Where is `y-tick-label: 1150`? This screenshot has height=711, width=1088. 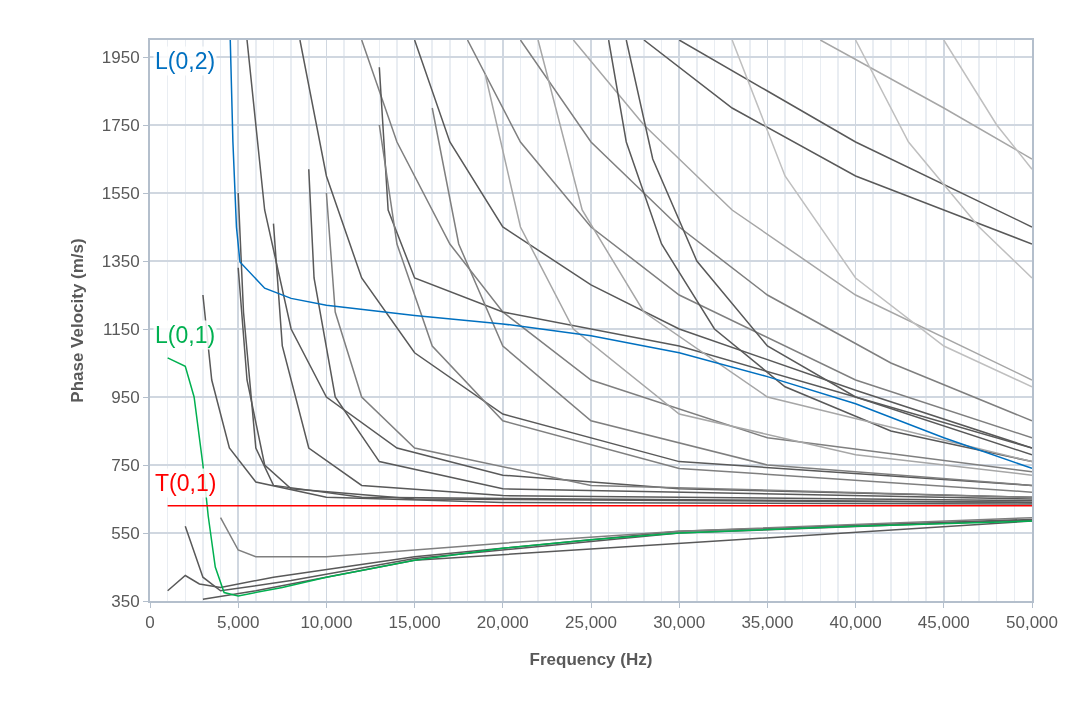 y-tick-label: 1150 is located at coordinates (121, 329).